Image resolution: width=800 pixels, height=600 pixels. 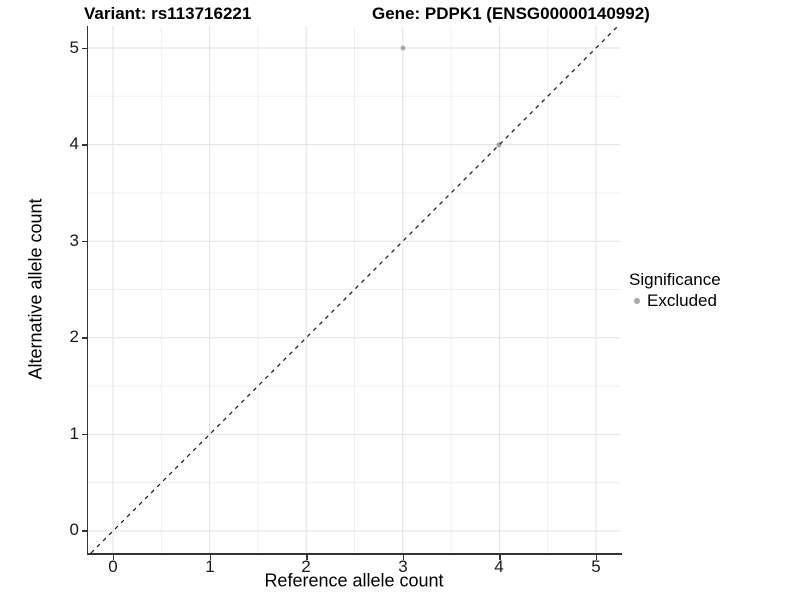 What do you see at coordinates (596, 566) in the screenshot?
I see `x-tick-label: 5` at bounding box center [596, 566].